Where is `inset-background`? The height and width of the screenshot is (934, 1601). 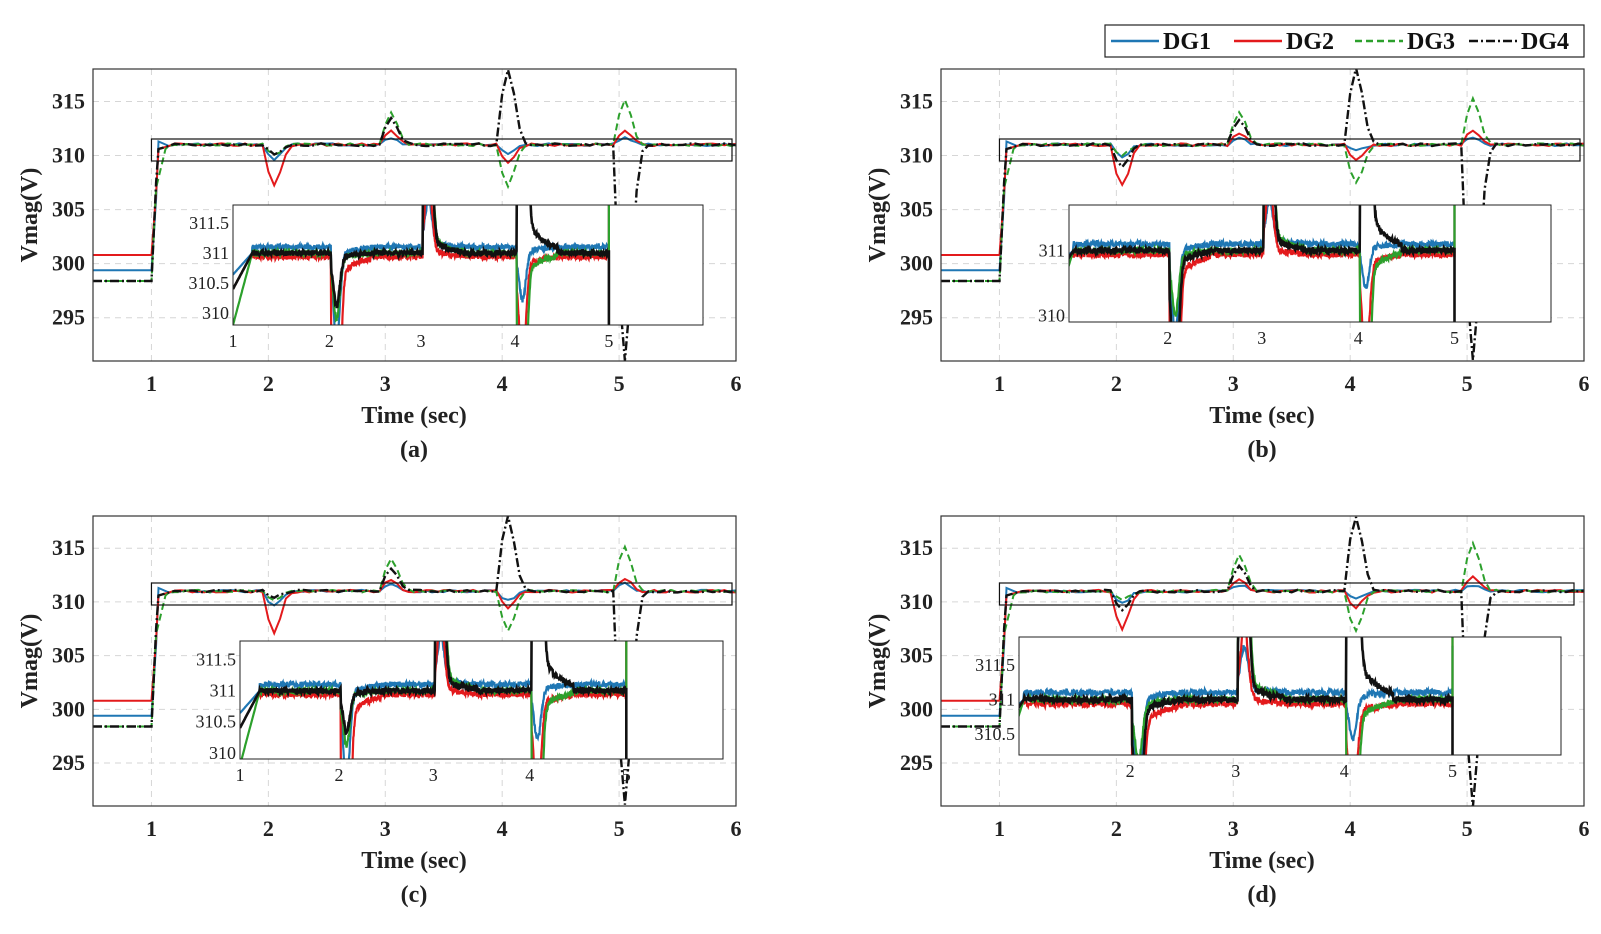
inset-background is located at coordinates (481, 700).